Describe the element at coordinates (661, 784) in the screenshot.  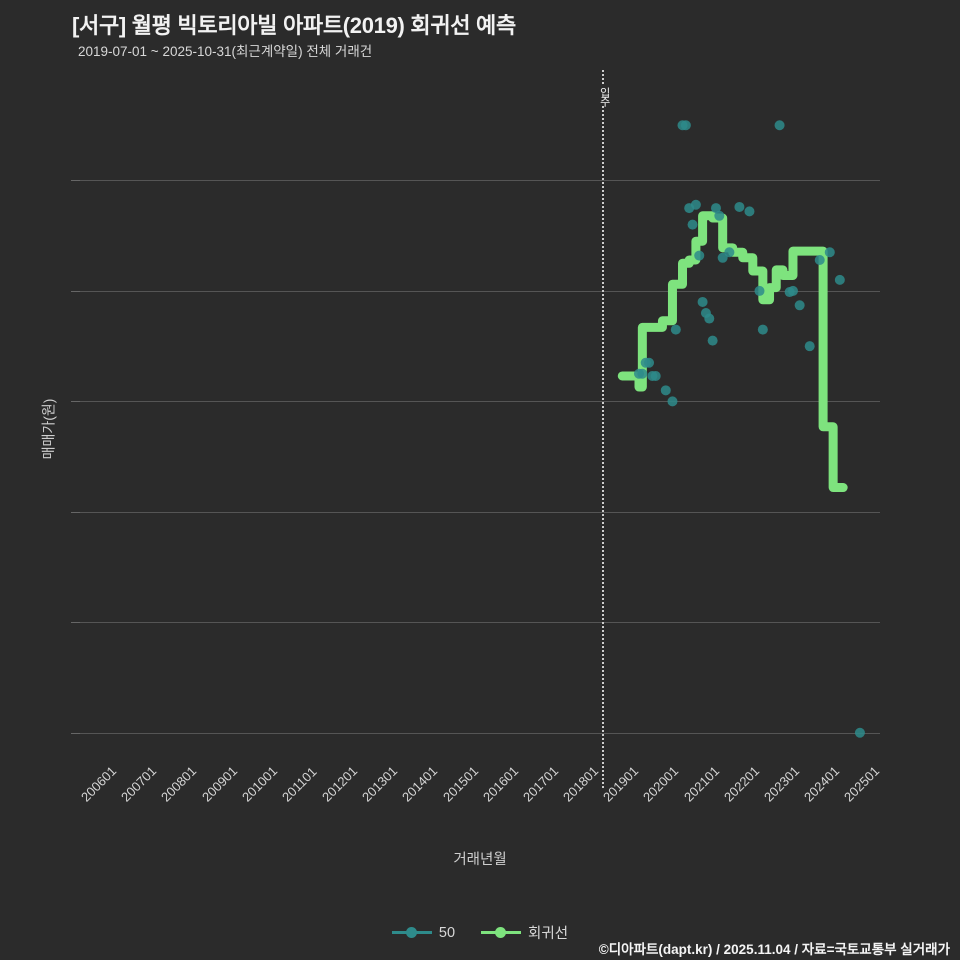
I see `x-tick-label: 202001` at that location.